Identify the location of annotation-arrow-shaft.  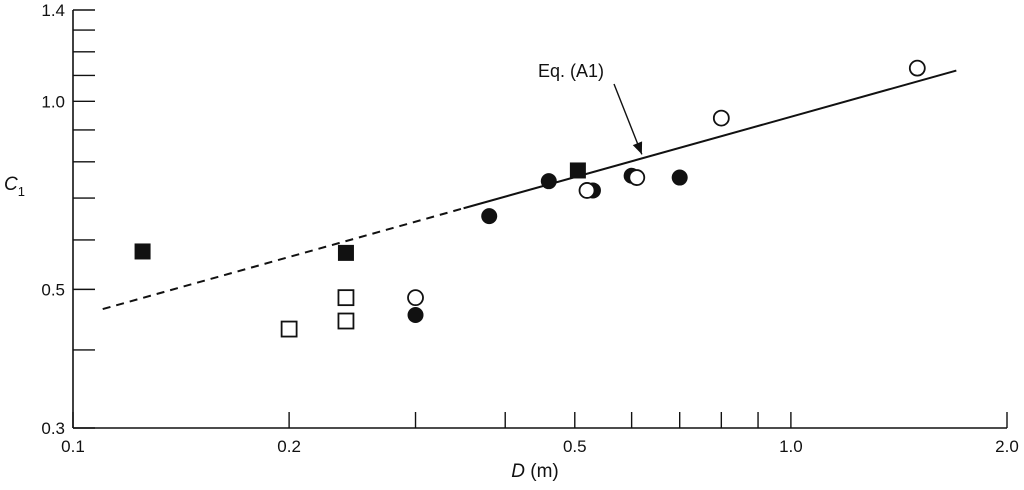
(628, 119).